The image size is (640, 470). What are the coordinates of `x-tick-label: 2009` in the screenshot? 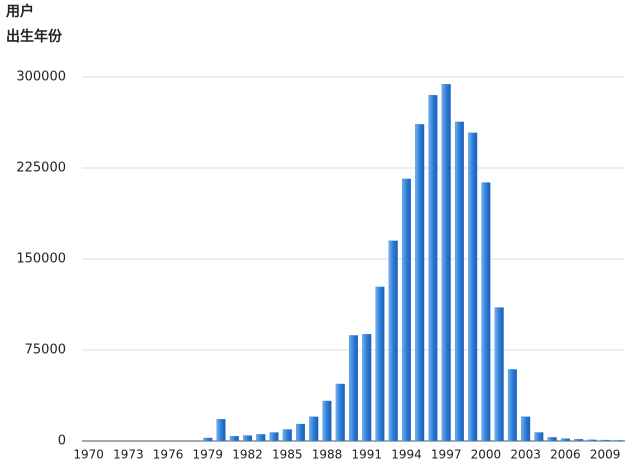 It's located at (605, 455).